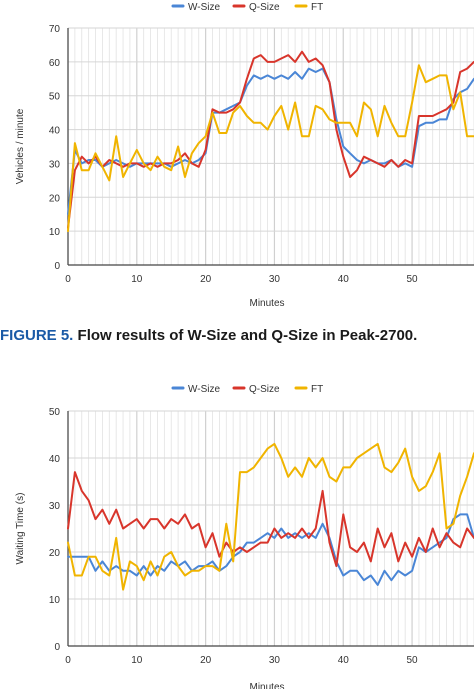  What do you see at coordinates (20, 146) in the screenshot?
I see `y-axis-label: Vehicles / minute` at bounding box center [20, 146].